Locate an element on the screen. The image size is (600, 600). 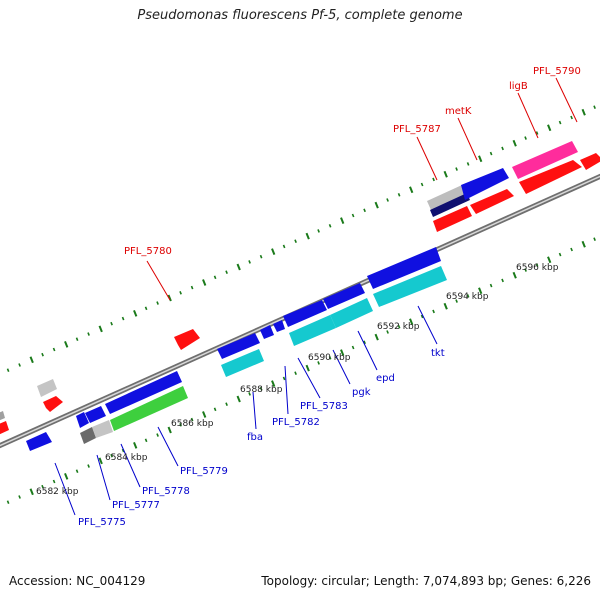
gene-box-fba is located at coordinates (242, 363).